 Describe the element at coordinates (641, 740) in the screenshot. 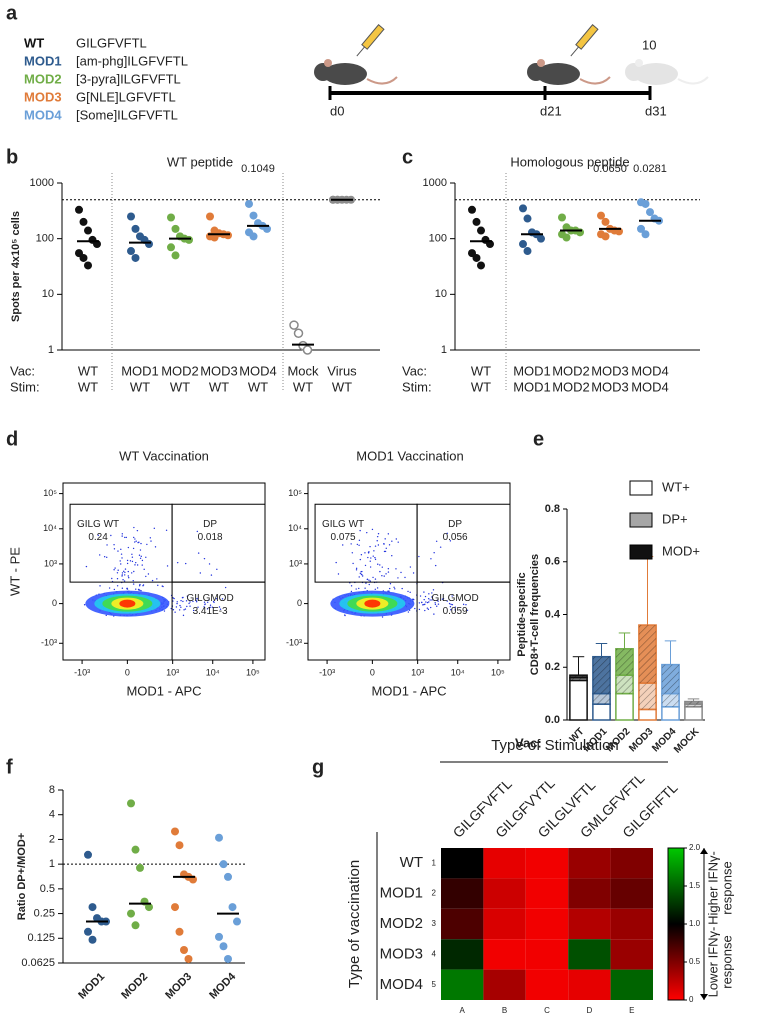

I see `category-label: MOD3` at that location.